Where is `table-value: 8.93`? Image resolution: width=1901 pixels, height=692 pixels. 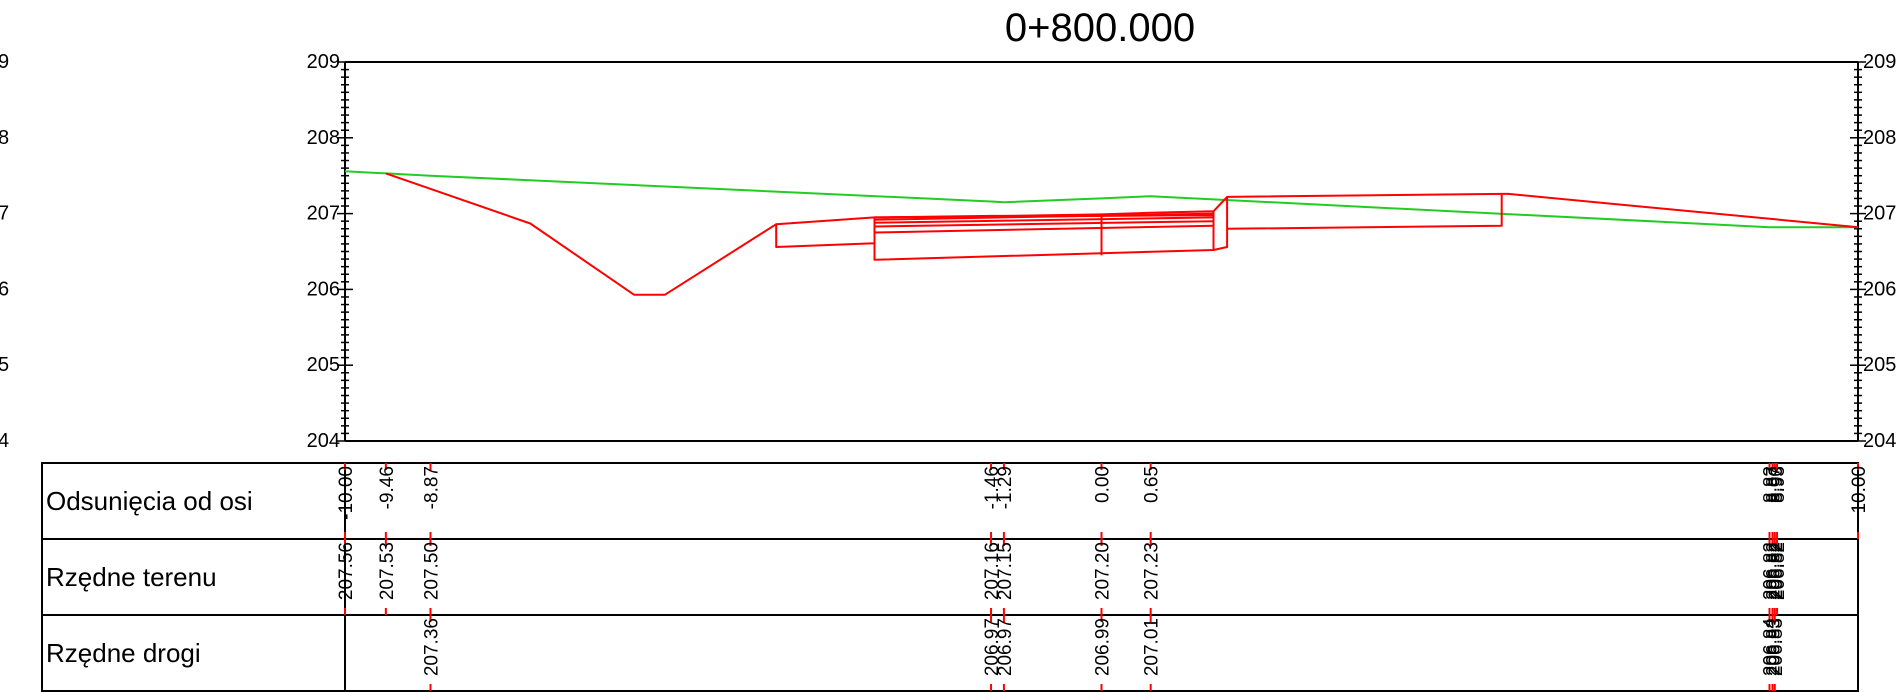 table-value: 8.93 is located at coordinates (1778, 484).